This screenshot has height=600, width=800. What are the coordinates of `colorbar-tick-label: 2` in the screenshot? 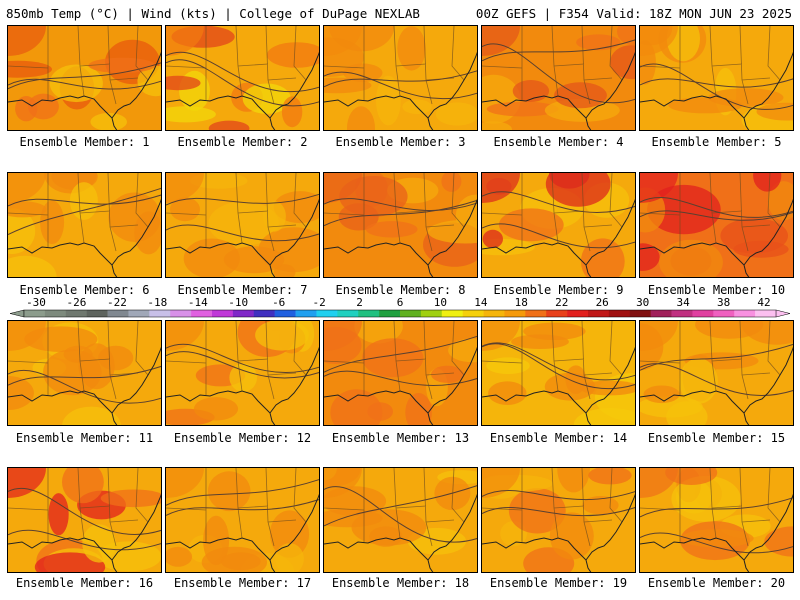 It's located at (359, 302).